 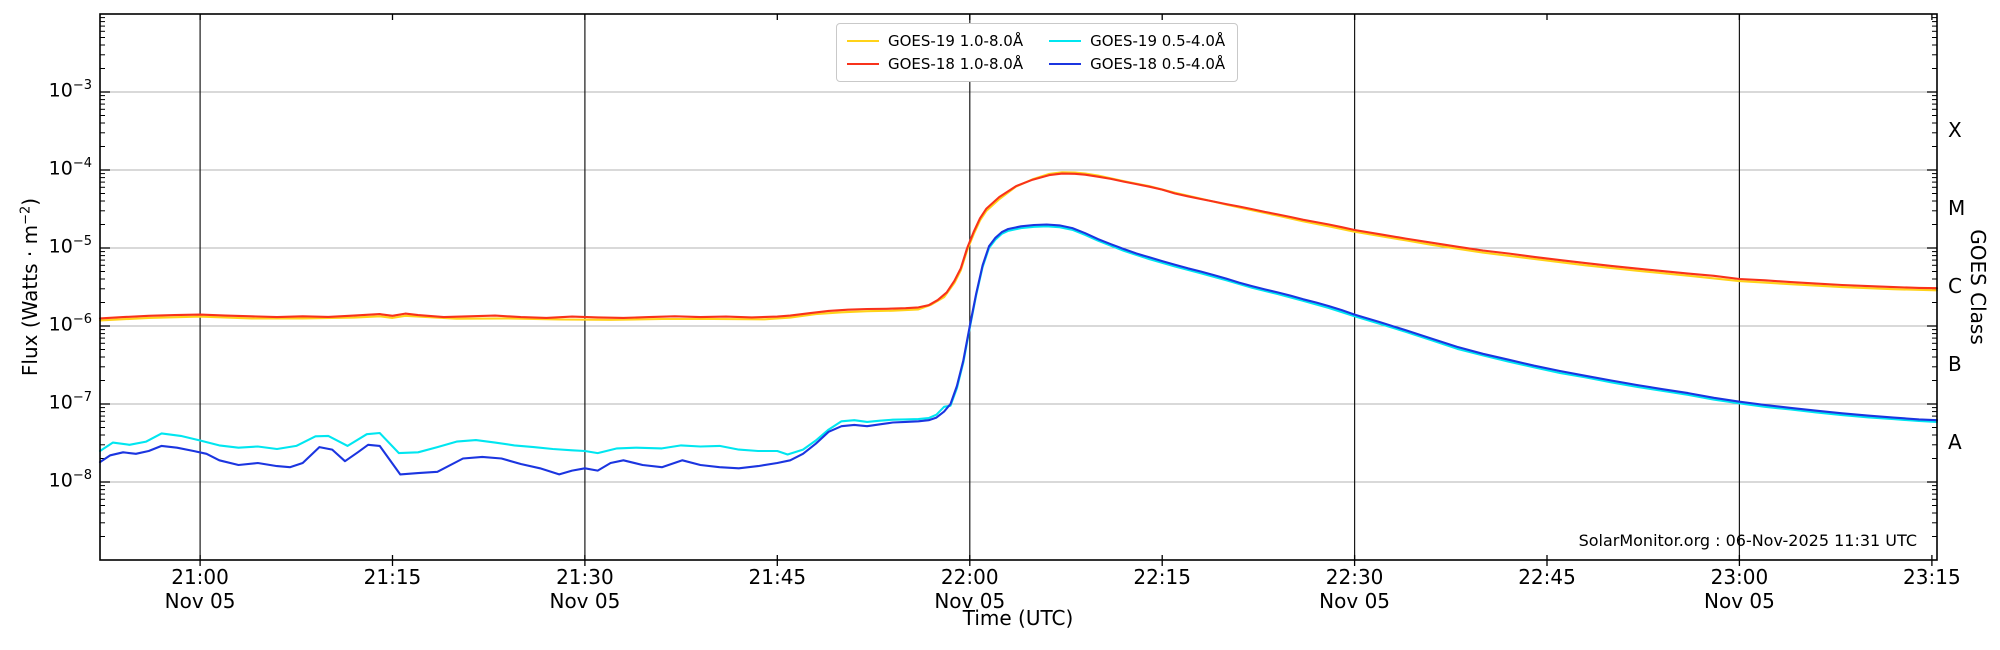 What do you see at coordinates (1955, 286) in the screenshot?
I see `goes-class-letter-c: C` at bounding box center [1955, 286].